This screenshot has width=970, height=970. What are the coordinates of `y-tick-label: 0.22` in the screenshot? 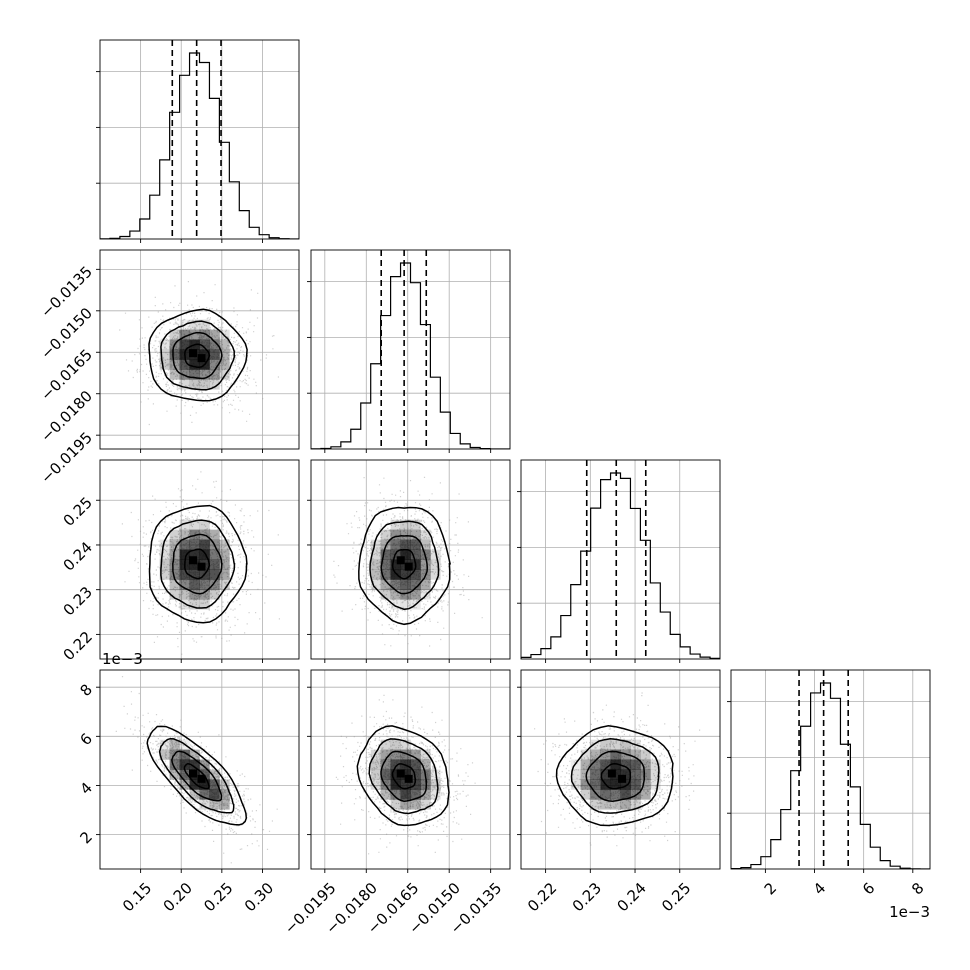 It's located at (78, 646).